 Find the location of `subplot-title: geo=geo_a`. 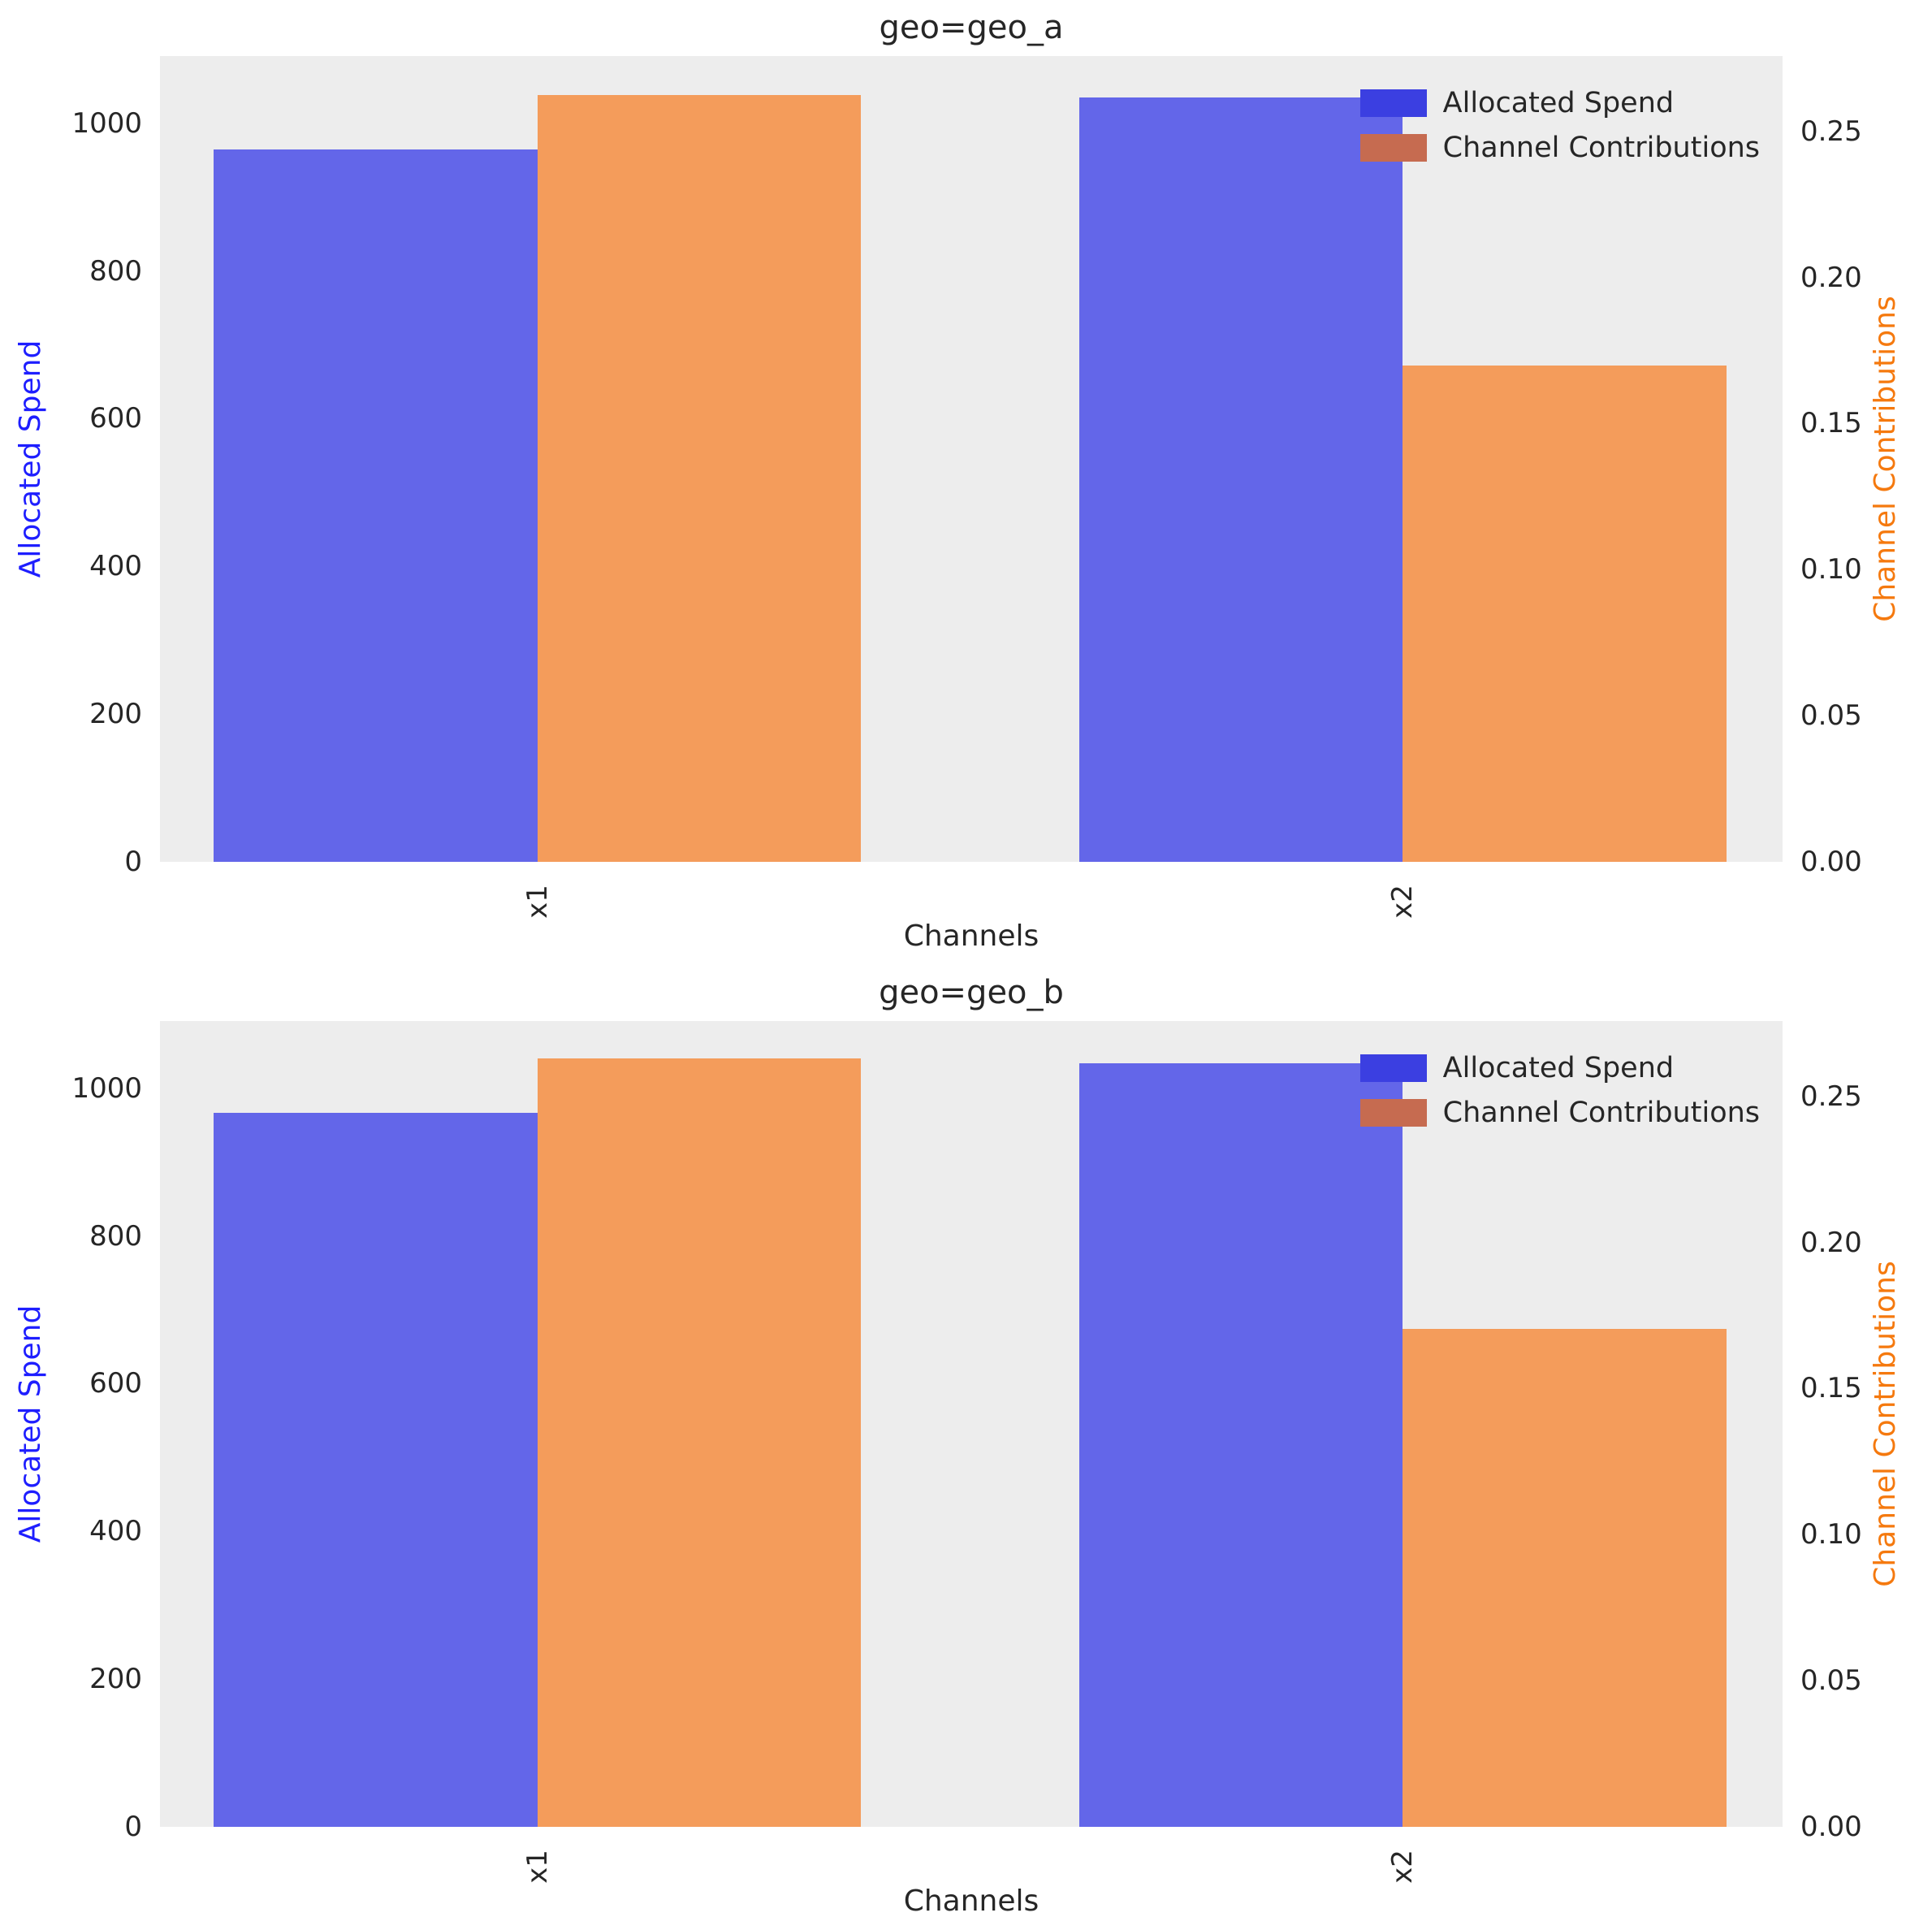

subplot-title: geo=geo_a is located at coordinates (972, 27).